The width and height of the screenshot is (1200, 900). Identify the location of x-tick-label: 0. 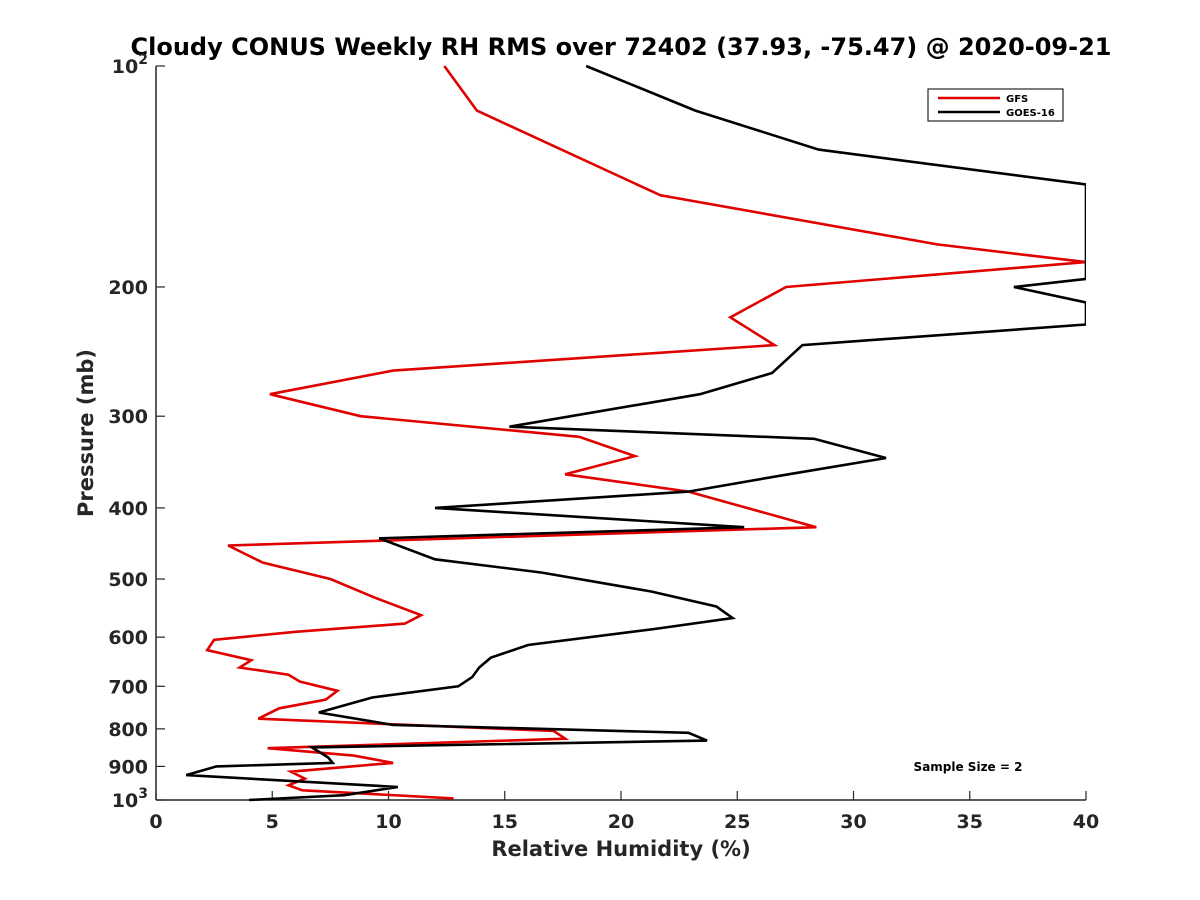
(155, 822).